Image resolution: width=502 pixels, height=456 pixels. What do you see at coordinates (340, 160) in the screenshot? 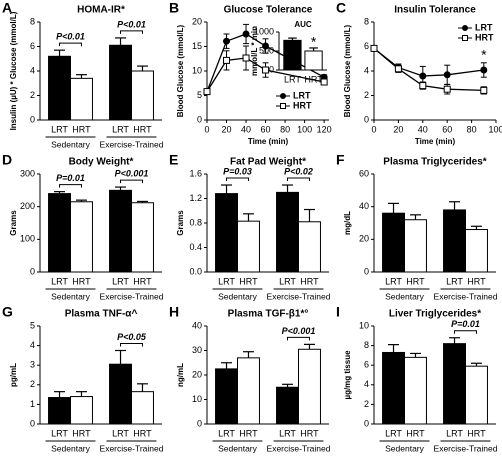
I see `panel-letter: F` at bounding box center [340, 160].